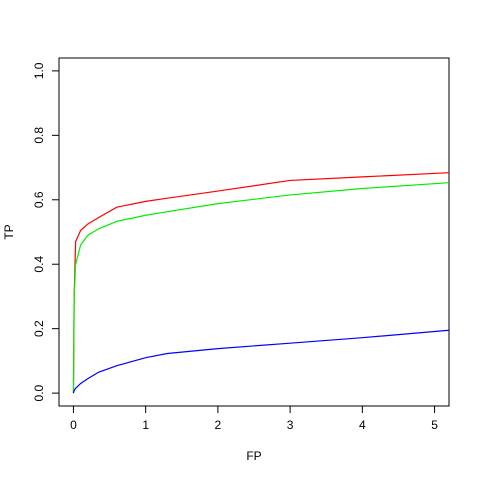  What do you see at coordinates (9, 231) in the screenshot?
I see `y-axis-label: TP` at bounding box center [9, 231].